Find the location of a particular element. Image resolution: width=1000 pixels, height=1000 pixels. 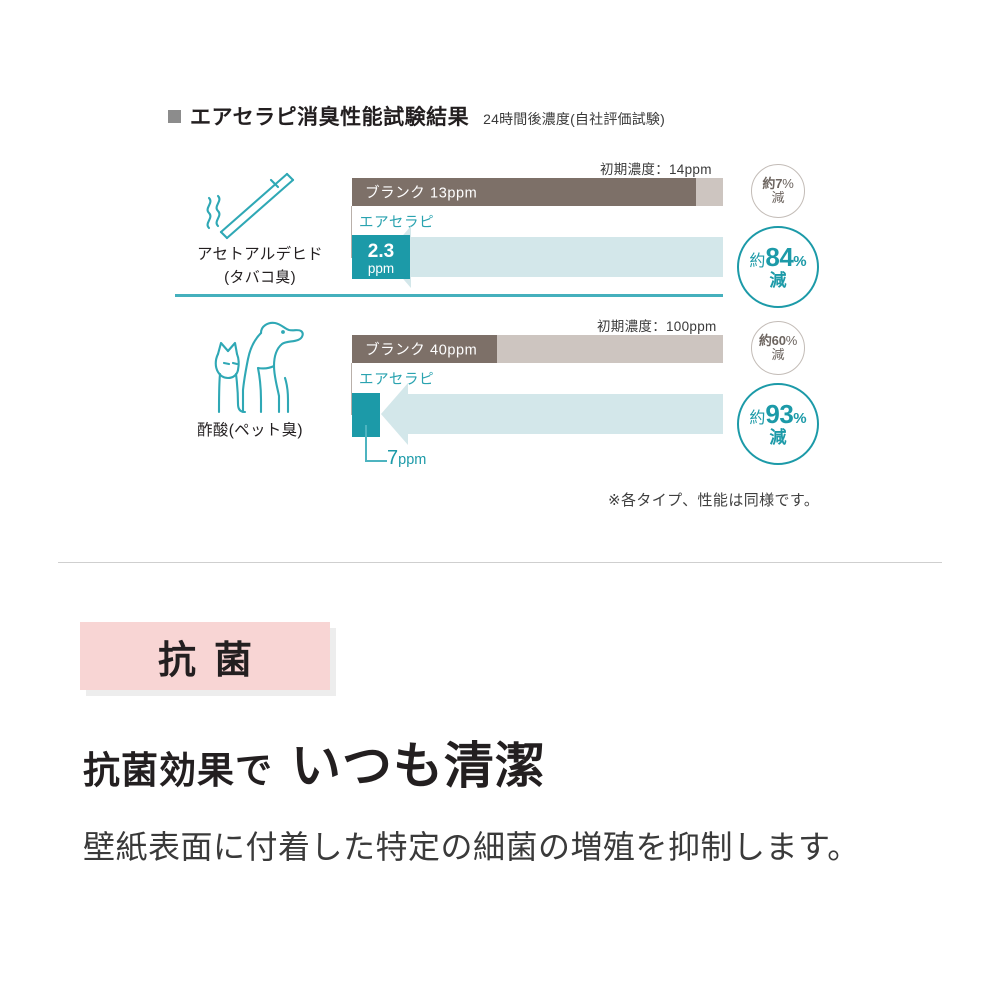

blank-bar-1: ブランク 13ppm is located at coordinates (537, 192).